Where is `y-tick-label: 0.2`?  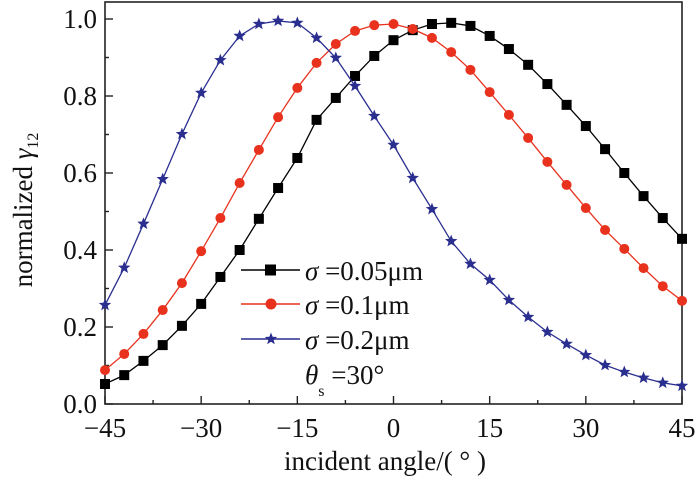
y-tick-label: 0.2 is located at coordinates (80, 327).